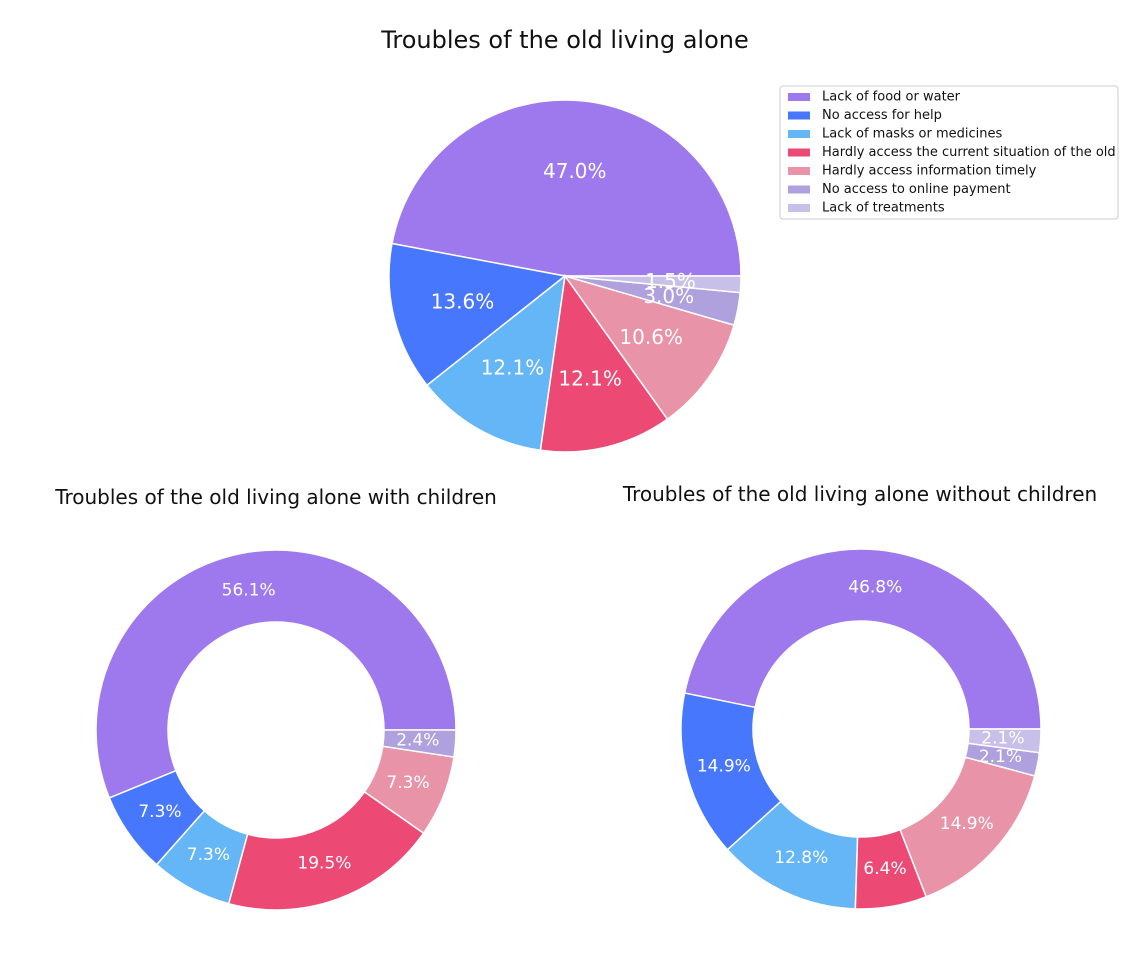  I want to click on slice-value-label: 12.8%, so click(801, 858).